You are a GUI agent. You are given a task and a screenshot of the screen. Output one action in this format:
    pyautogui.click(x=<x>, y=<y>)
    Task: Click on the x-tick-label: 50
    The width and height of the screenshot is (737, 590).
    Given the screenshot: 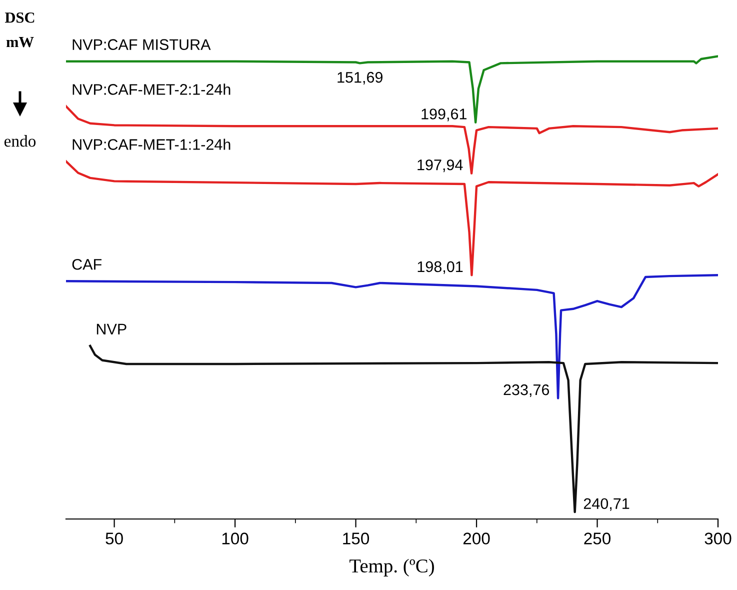 What is the action you would take?
    pyautogui.click(x=114, y=538)
    